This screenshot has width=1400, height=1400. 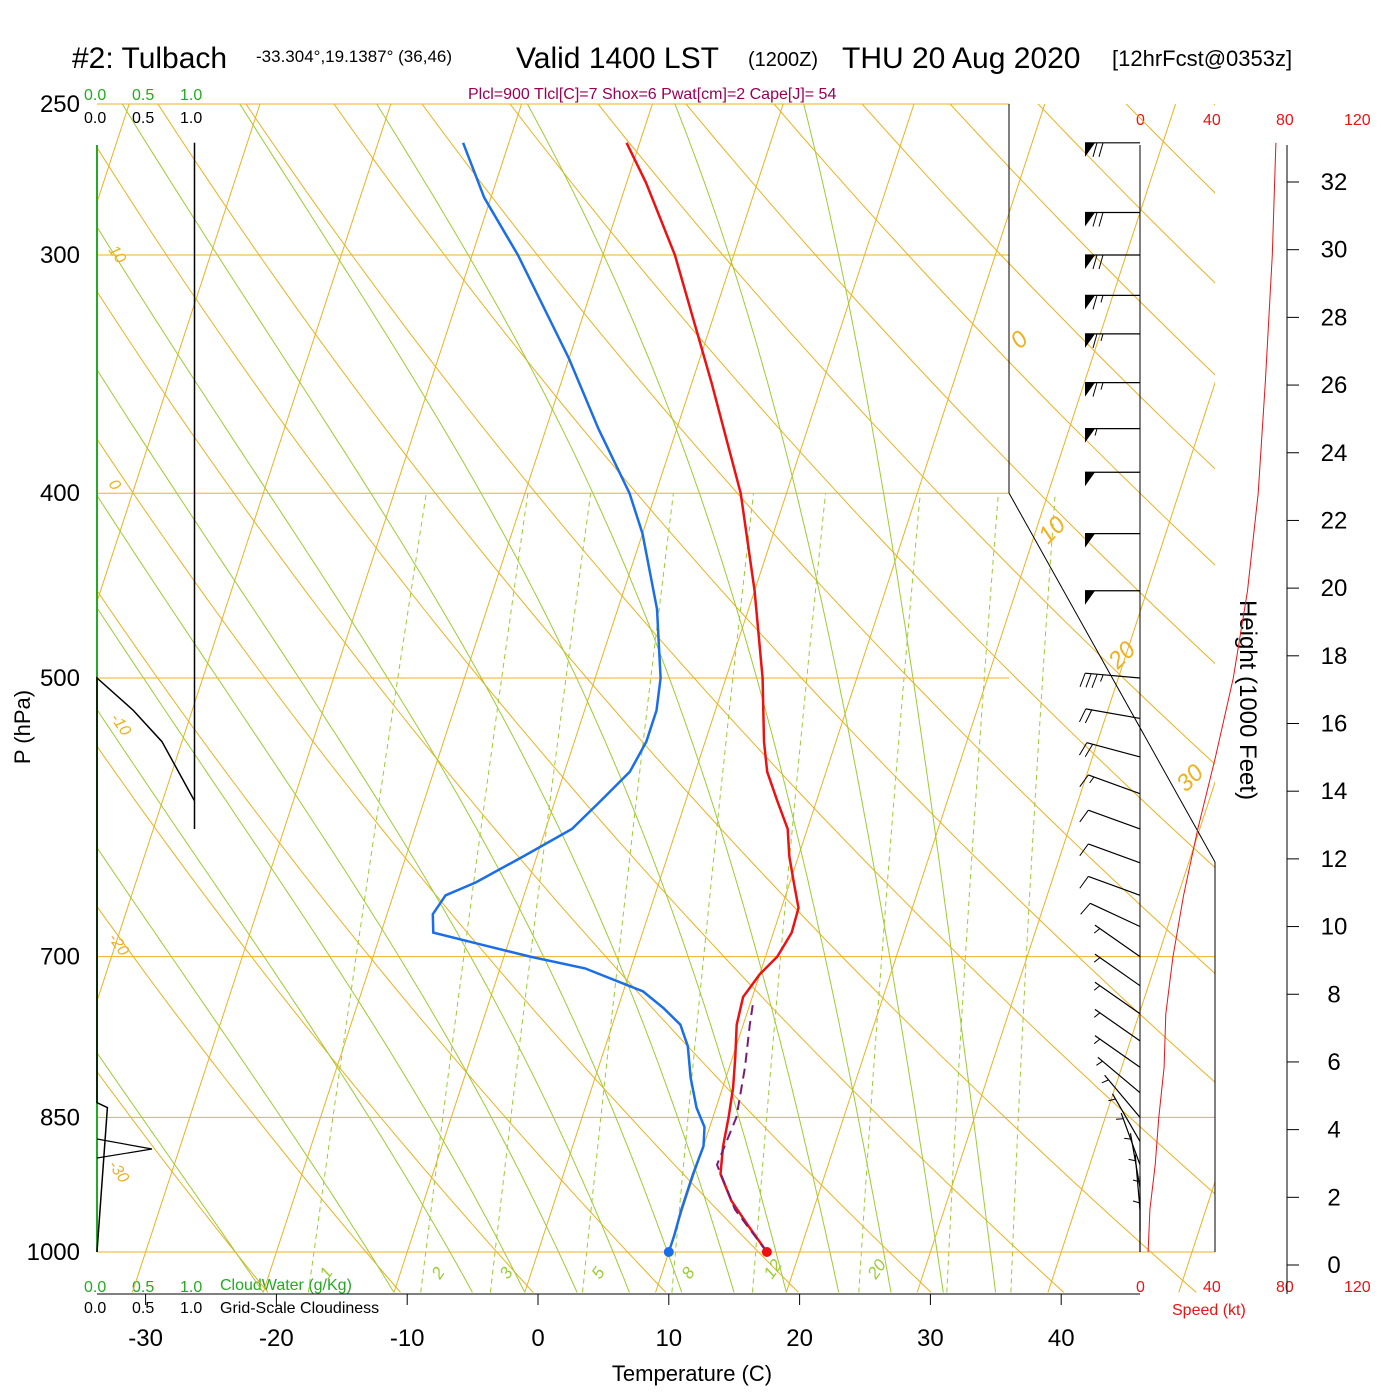 I want to click on height-tick-label: 18, so click(x=1334, y=656).